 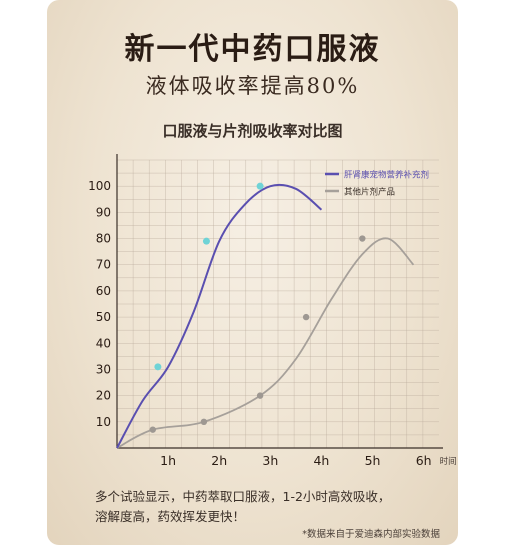 What do you see at coordinates (252, 49) in the screenshot?
I see `poster-title: 新一代中药口服液` at bounding box center [252, 49].